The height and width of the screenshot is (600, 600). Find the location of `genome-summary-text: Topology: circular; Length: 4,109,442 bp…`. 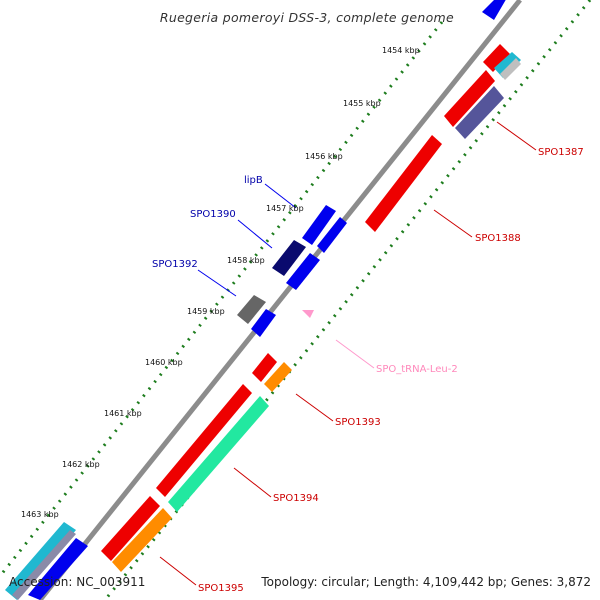

genome-summary-text: Topology: circular; Length: 4,109,442 bp… is located at coordinates (425, 582).